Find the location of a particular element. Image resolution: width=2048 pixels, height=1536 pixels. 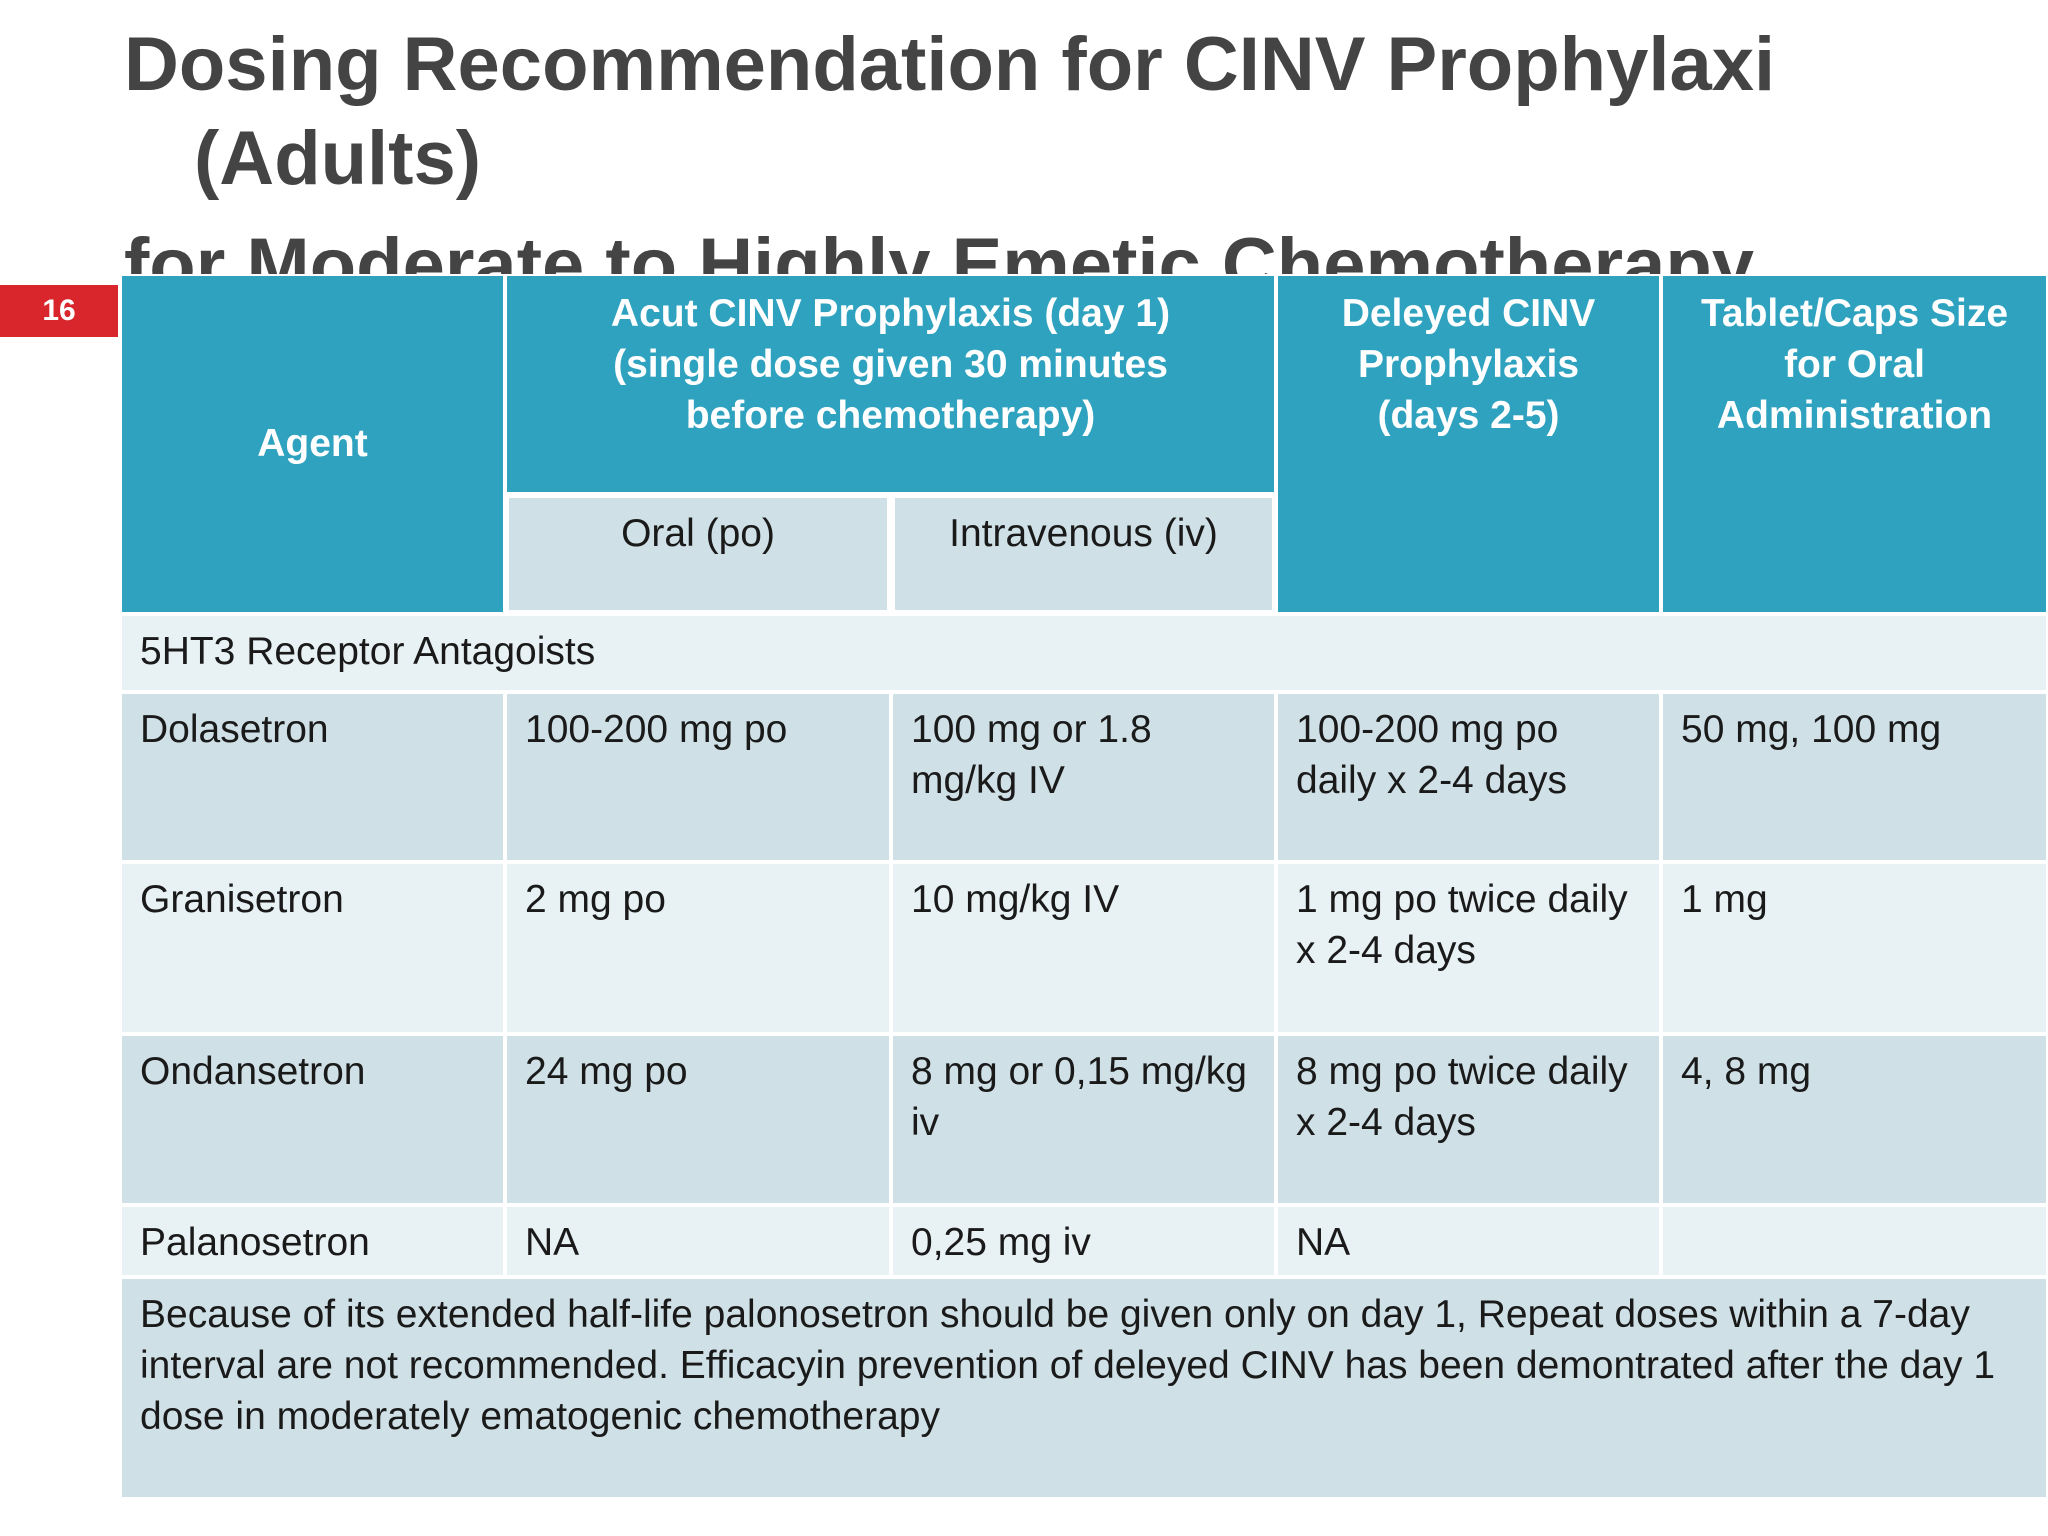

table-cell: Palanosetron is located at coordinates (312, 1241).